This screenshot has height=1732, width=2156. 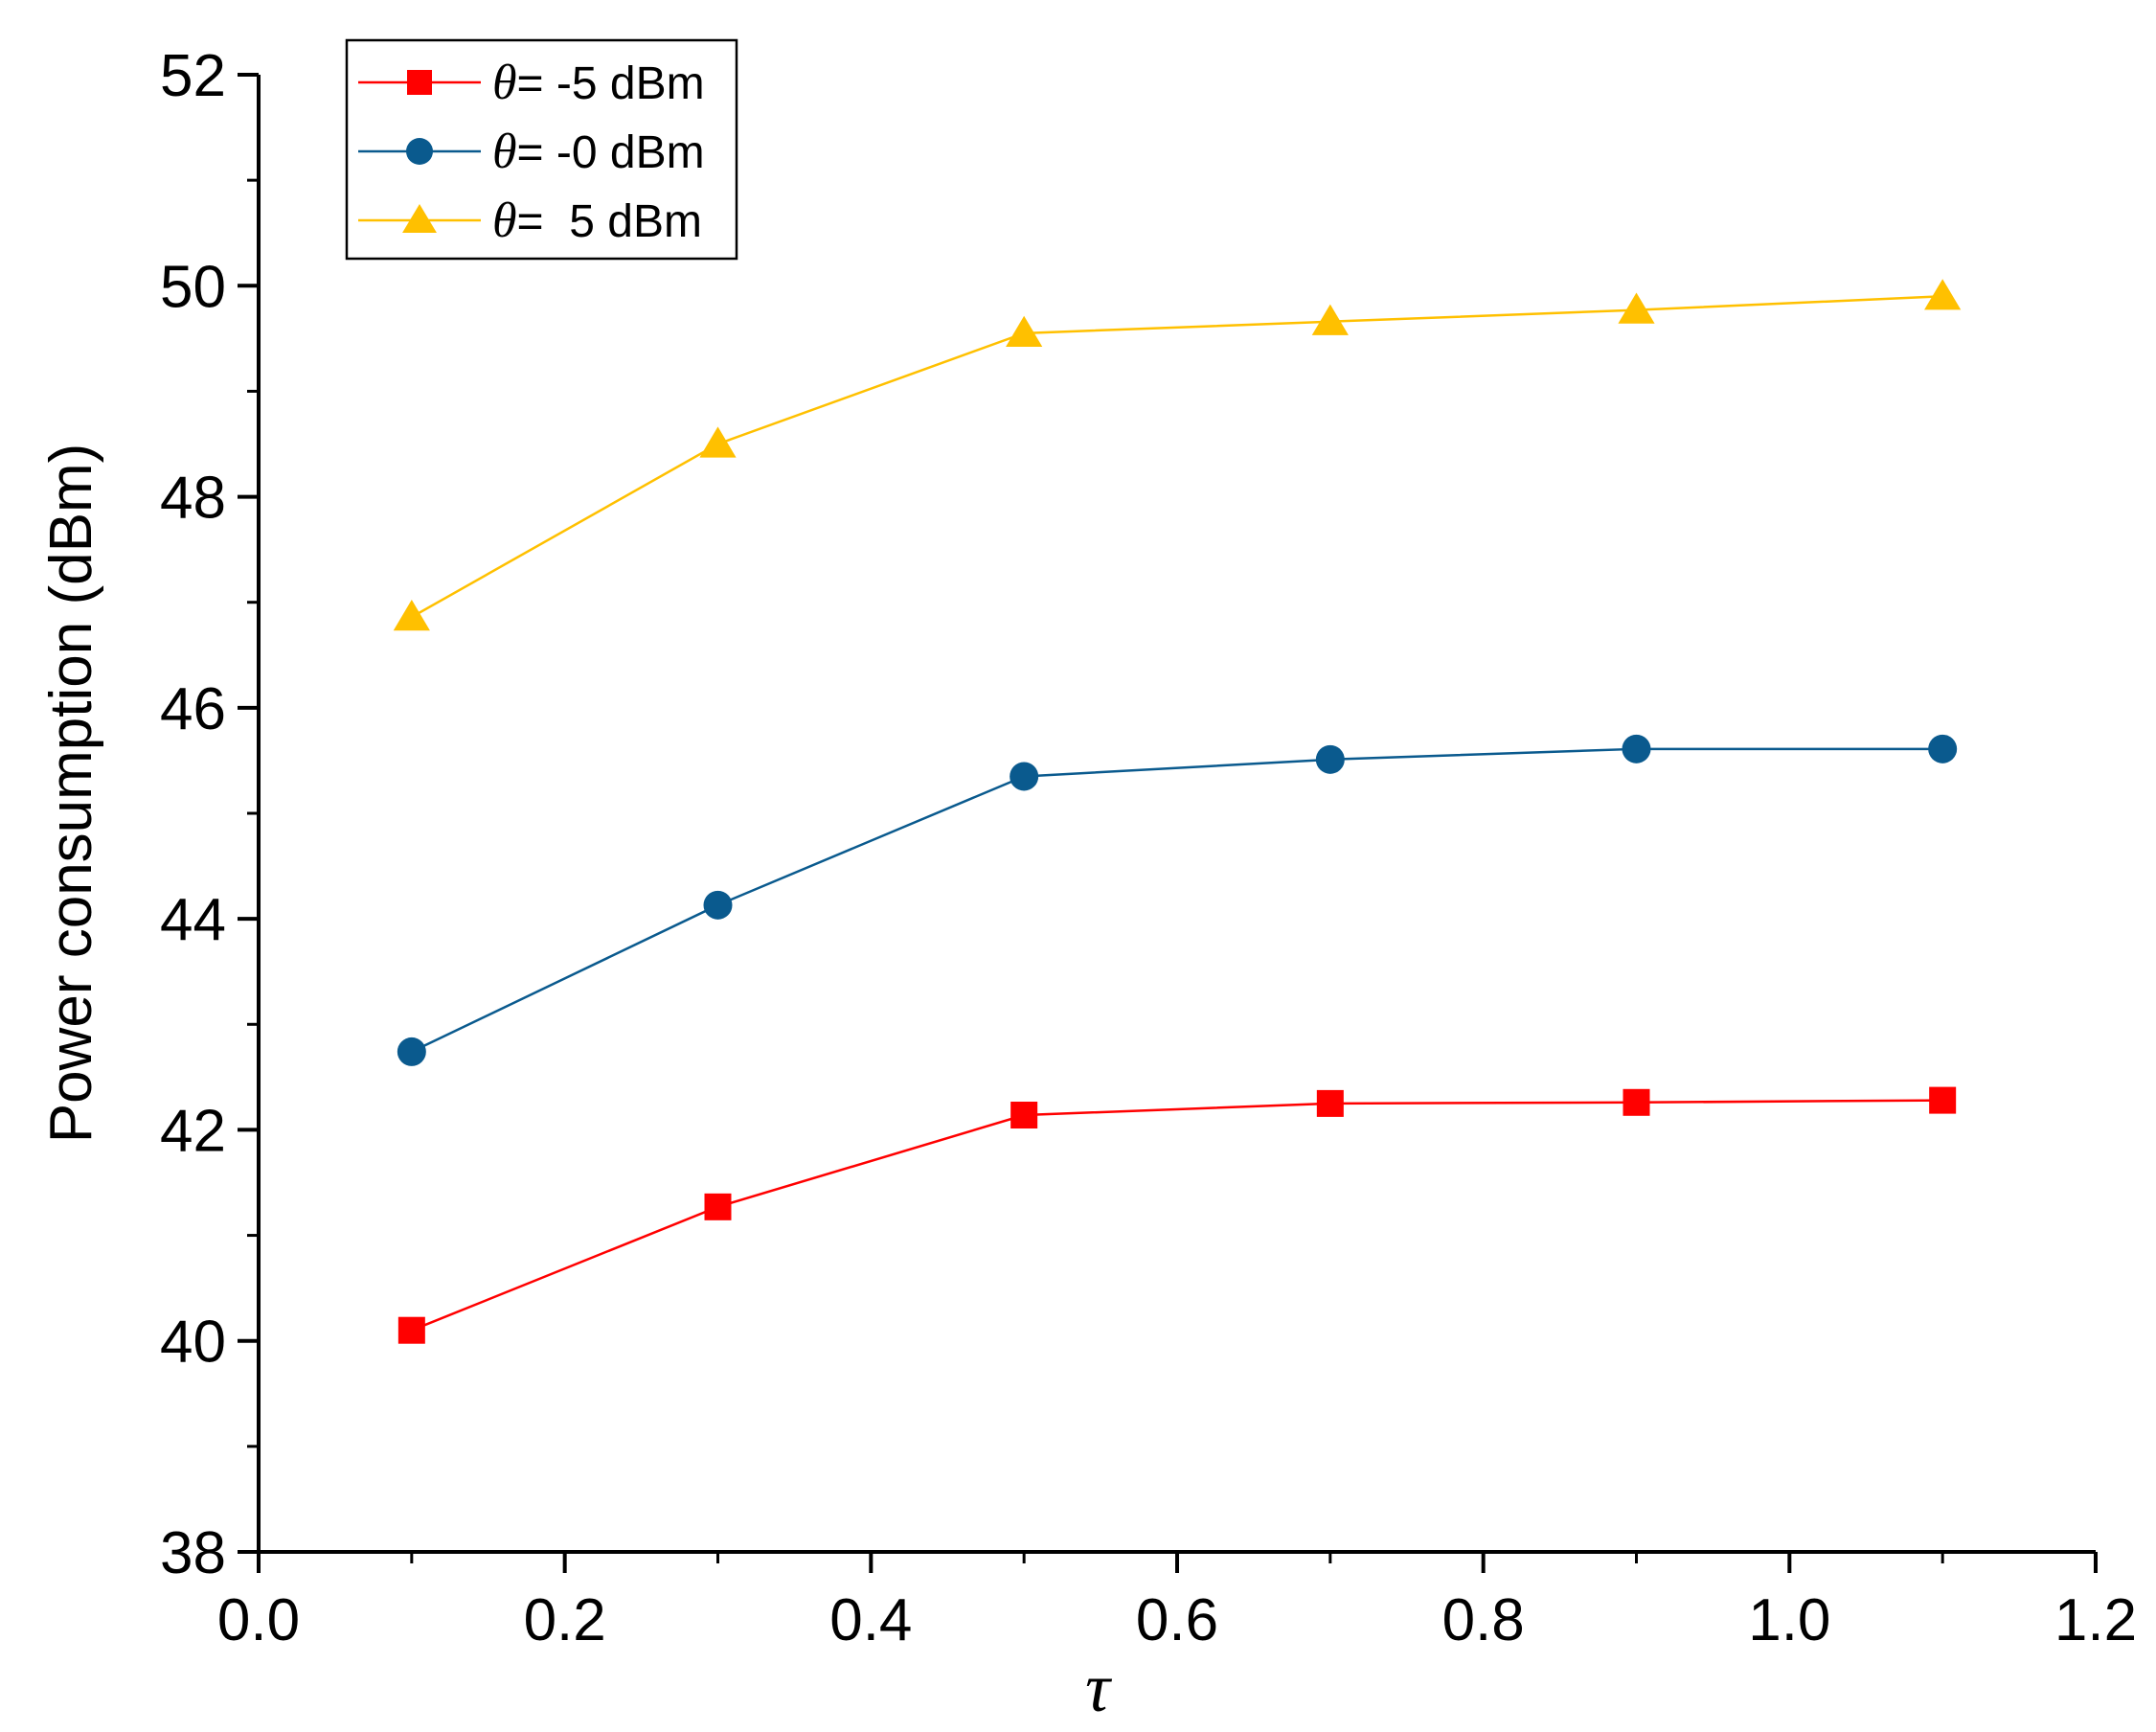 What do you see at coordinates (71, 794) in the screenshot?
I see `y-axis-title: Power consumption (dBm)` at bounding box center [71, 794].